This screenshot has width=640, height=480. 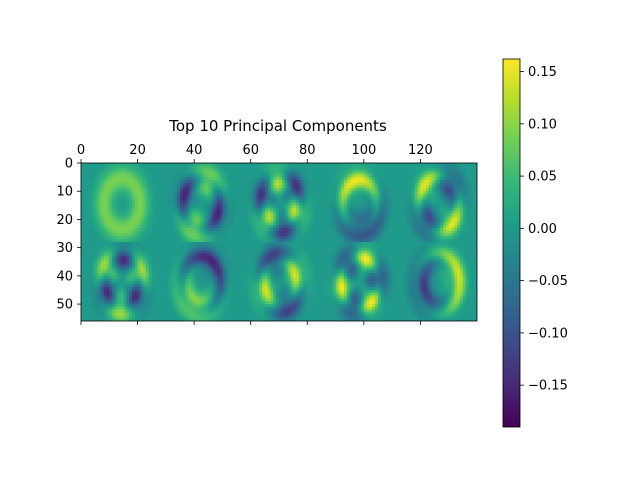 I want to click on colorbar-tick-label: −0.10, so click(x=548, y=333).